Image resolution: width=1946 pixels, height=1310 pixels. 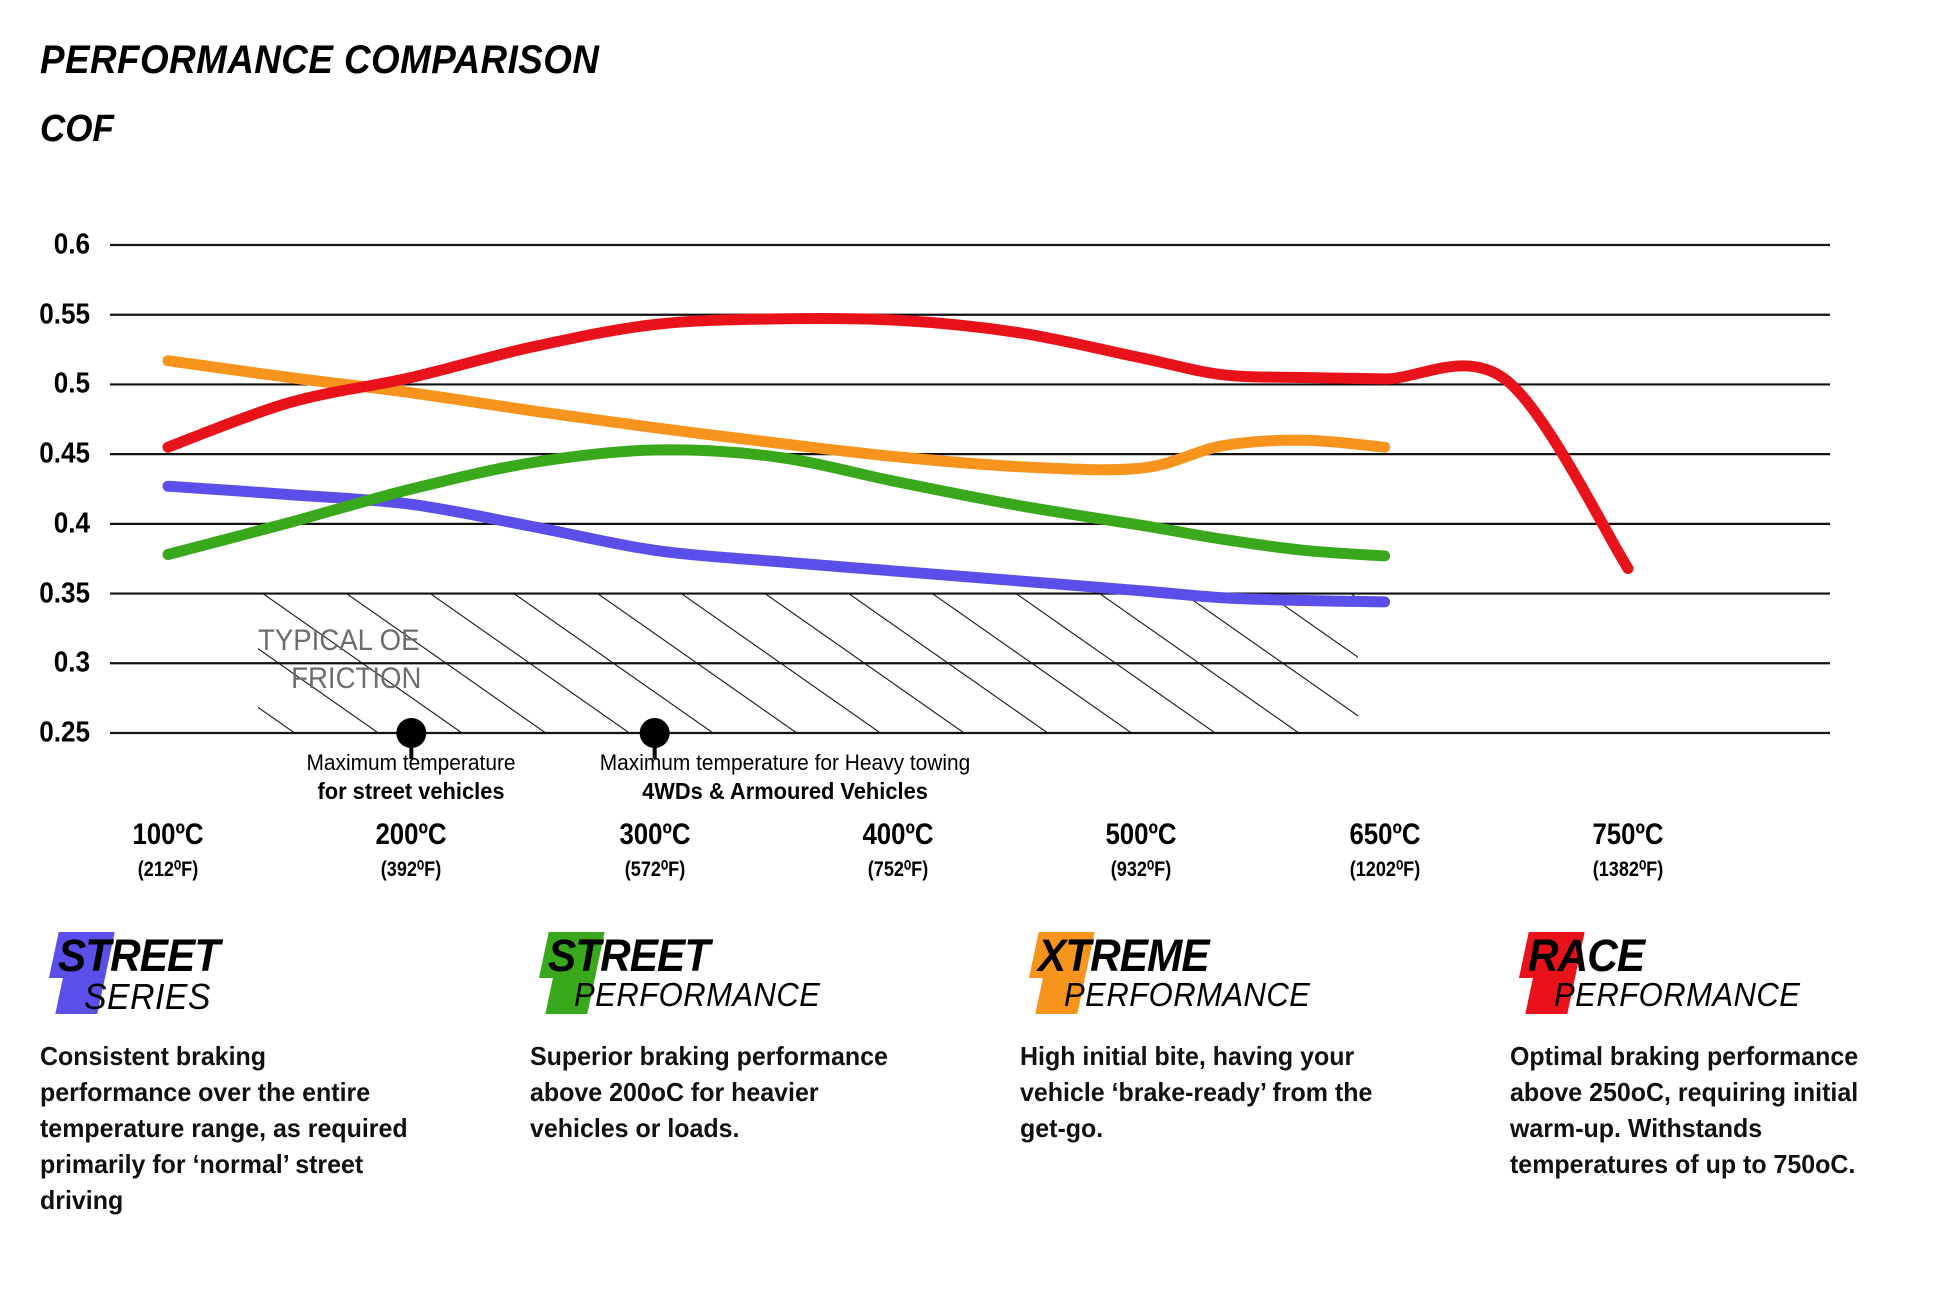 I want to click on x-tick-fahrenheit: (1382⁰F), so click(x=1628, y=869).